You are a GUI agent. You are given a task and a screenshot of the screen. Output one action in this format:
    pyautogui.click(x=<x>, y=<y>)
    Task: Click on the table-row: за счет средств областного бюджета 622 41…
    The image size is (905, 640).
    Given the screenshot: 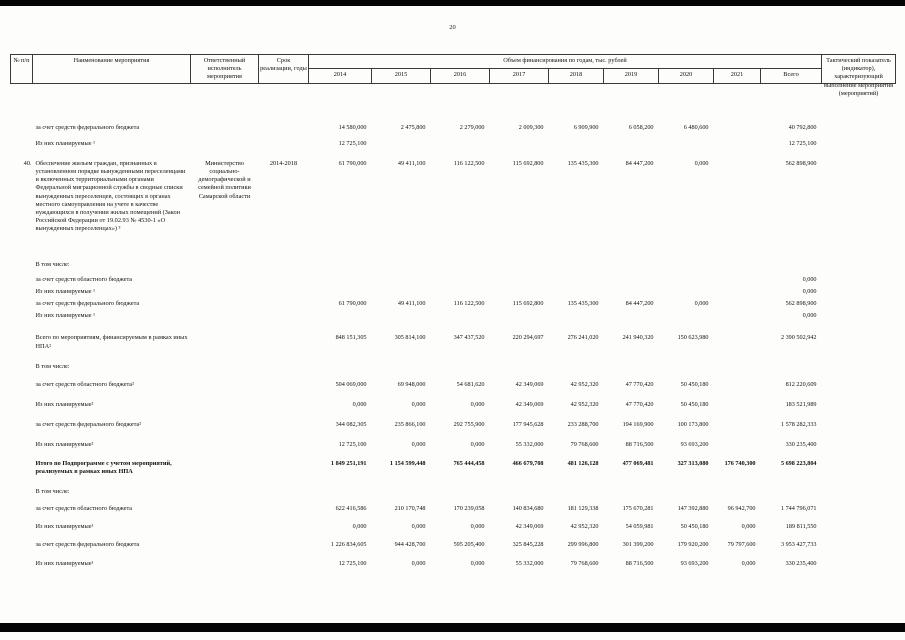 What is the action you would take?
    pyautogui.click(x=453, y=509)
    